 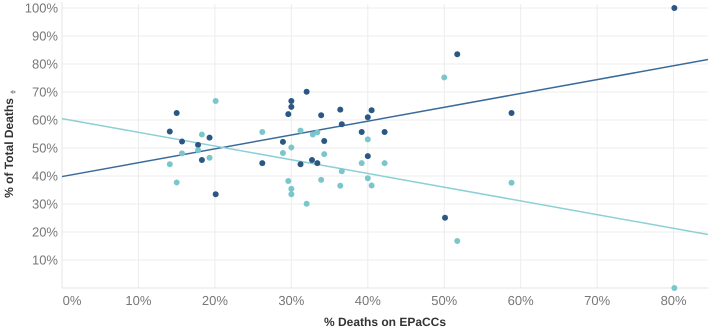 I want to click on y-tick-label: 90%, so click(x=45, y=36).